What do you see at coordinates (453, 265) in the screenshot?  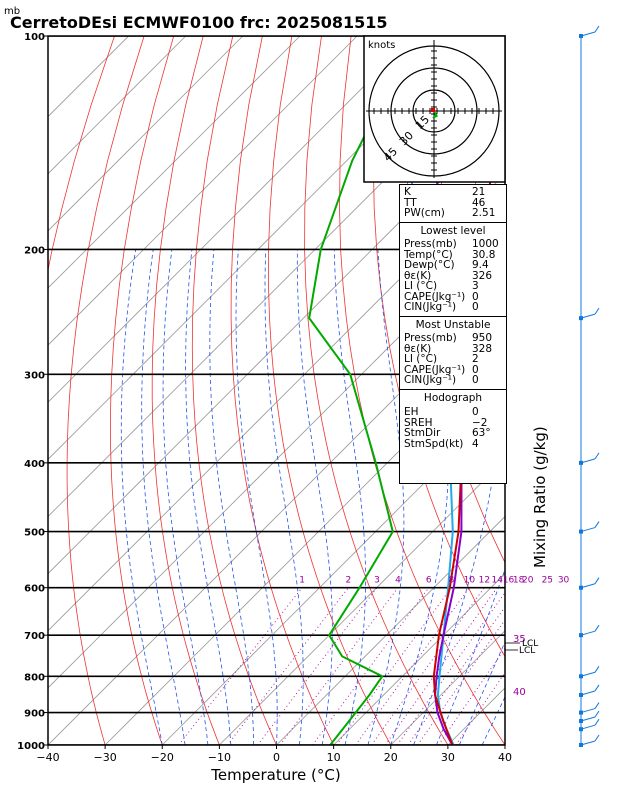 I see `lowest-level-index-row: Dewp(°C) 9.4` at bounding box center [453, 265].